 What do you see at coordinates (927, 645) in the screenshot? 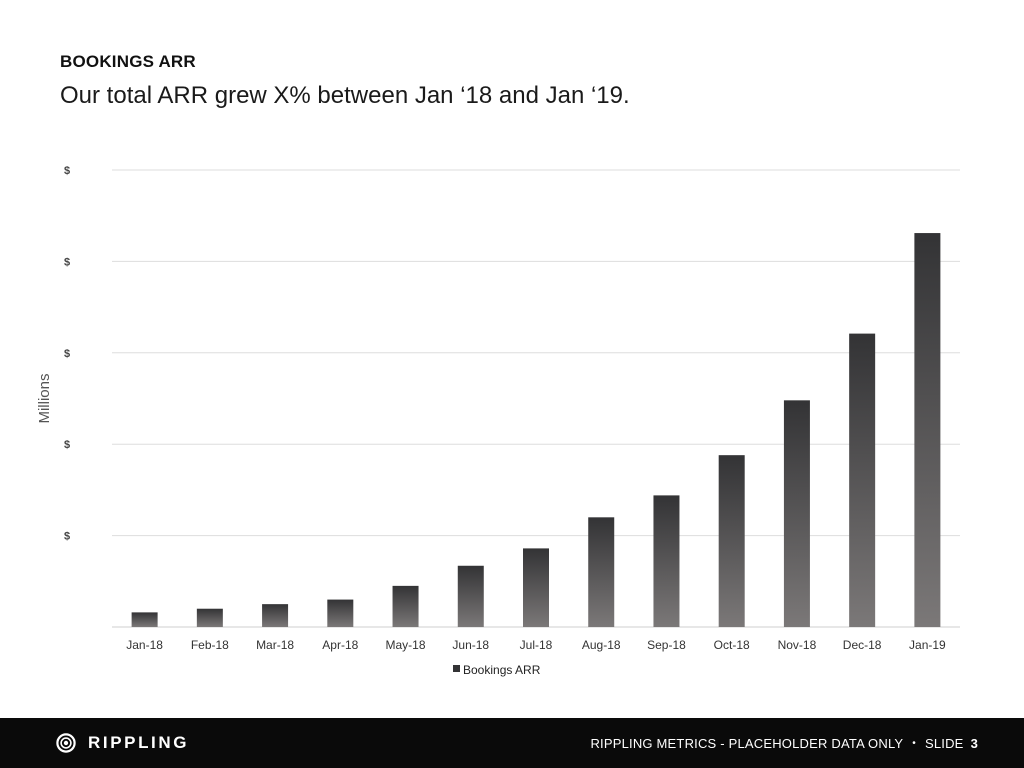
I see `x-tick-label: Jan-19` at bounding box center [927, 645].